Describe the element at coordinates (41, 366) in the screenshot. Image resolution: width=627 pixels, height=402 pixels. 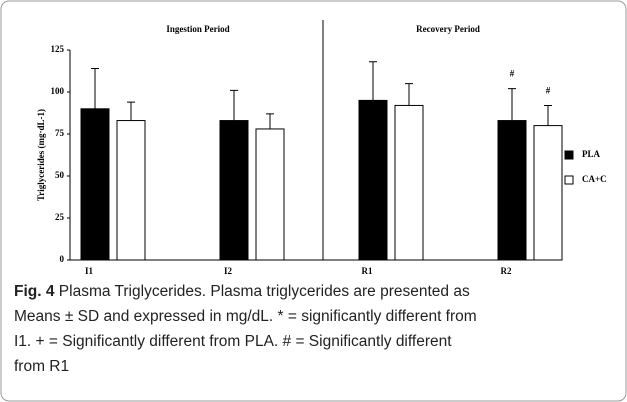
I see `caption-line: from R1` at that location.